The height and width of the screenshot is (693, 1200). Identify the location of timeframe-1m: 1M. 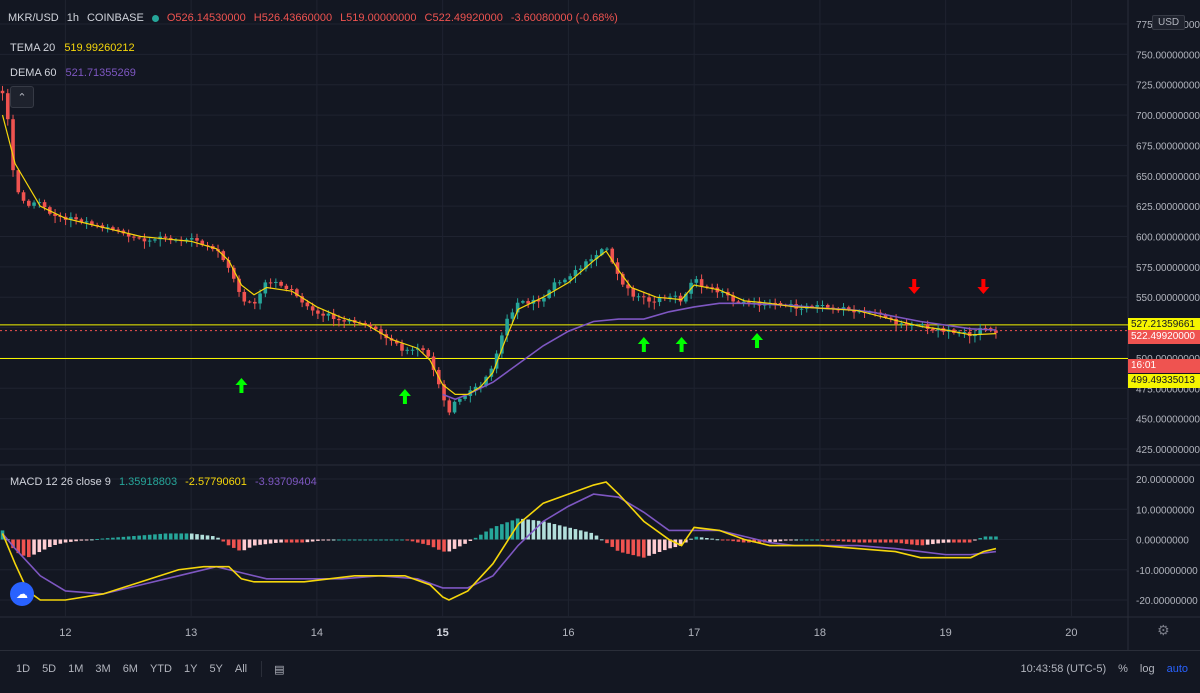
(76, 669).